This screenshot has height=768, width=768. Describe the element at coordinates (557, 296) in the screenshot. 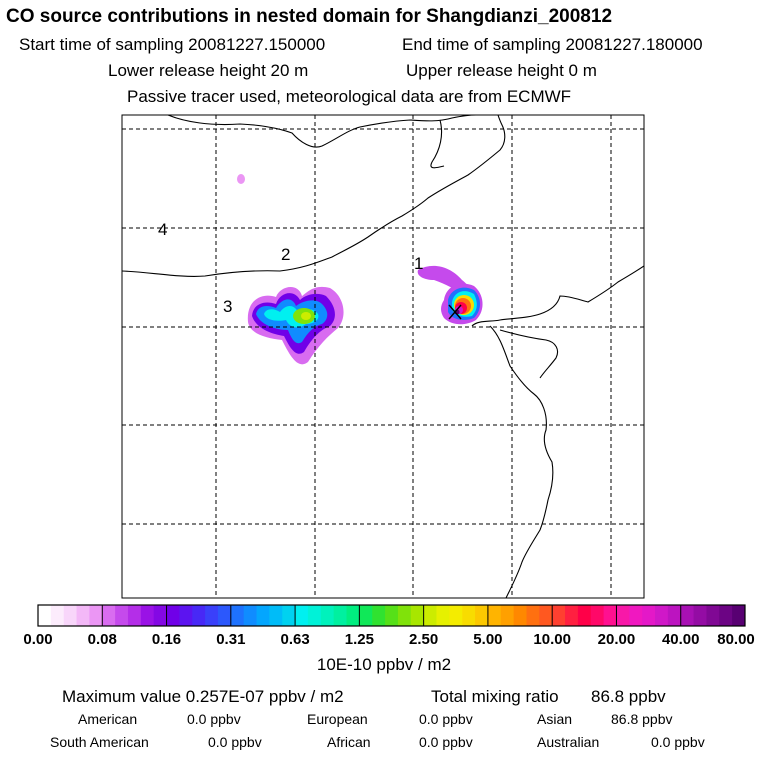

I see `coastline-east` at that location.